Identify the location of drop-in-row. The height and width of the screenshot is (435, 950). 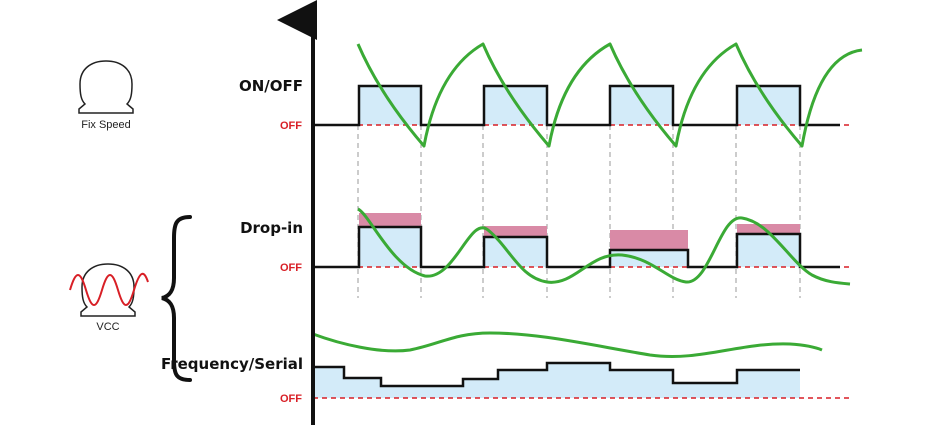
(582, 246).